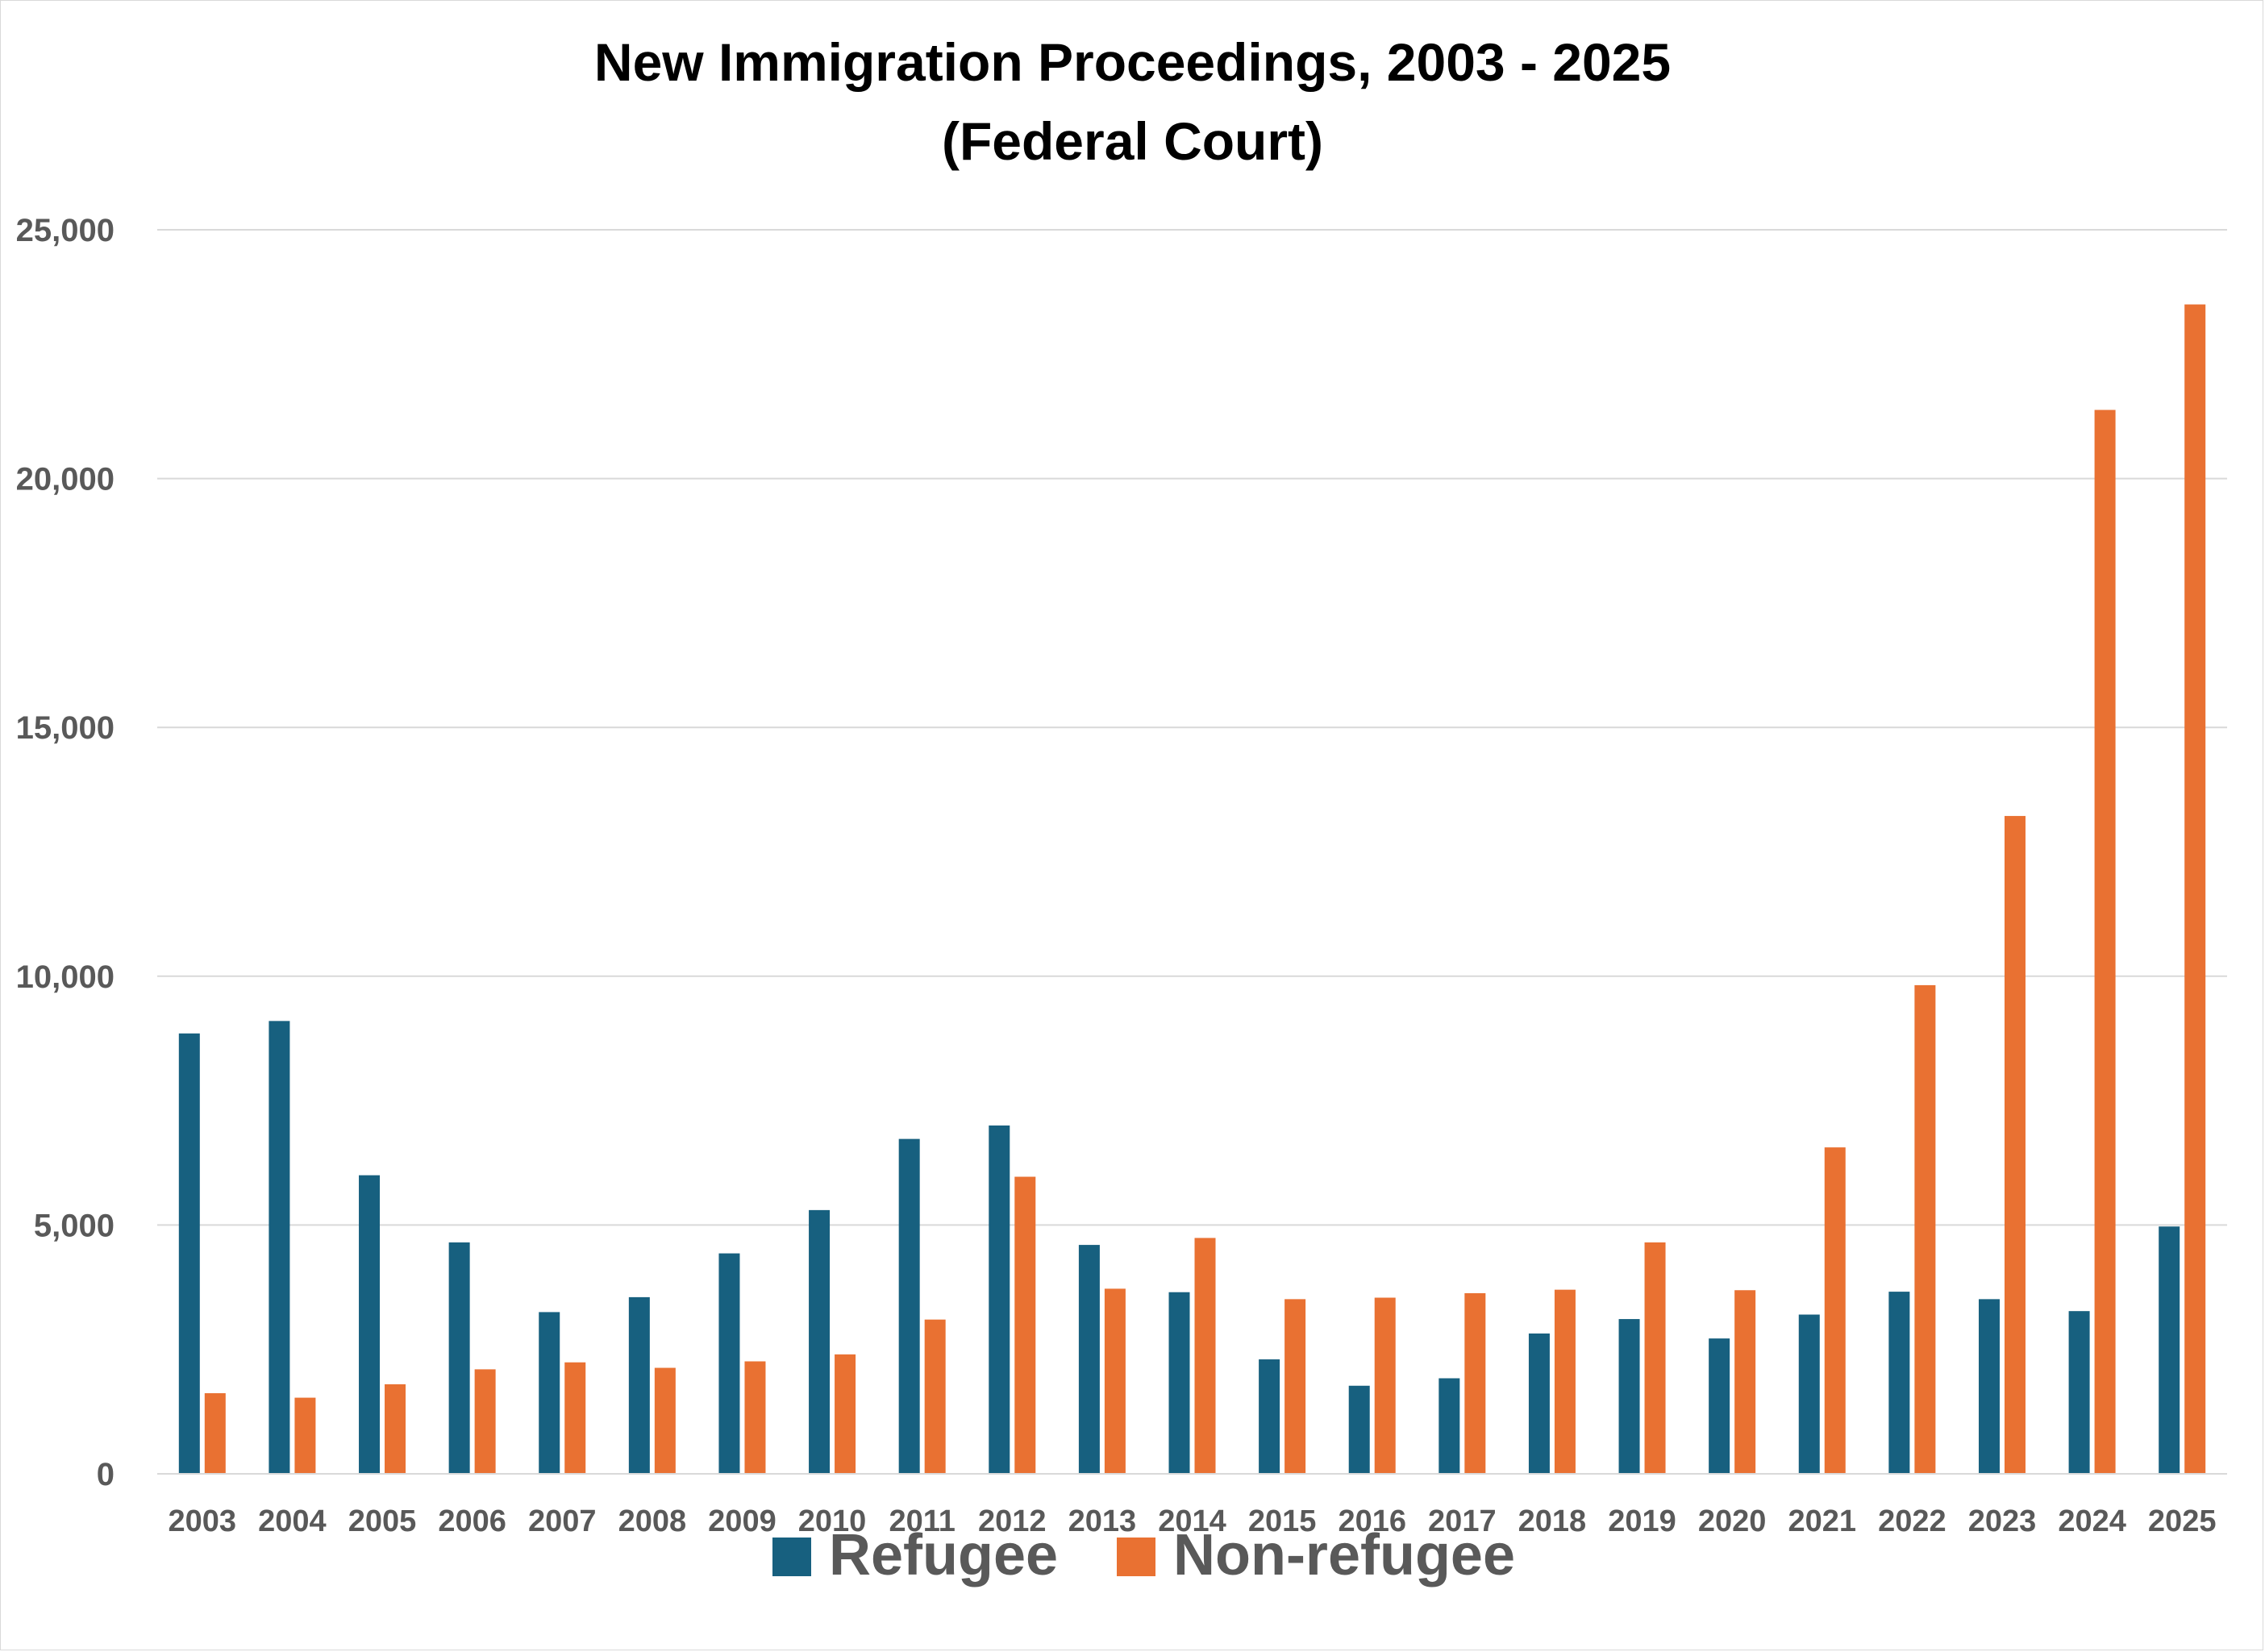 Image resolution: width=2265 pixels, height=1652 pixels. Describe the element at coordinates (1719, 1406) in the screenshot. I see `bar-refugee-2020` at that location.